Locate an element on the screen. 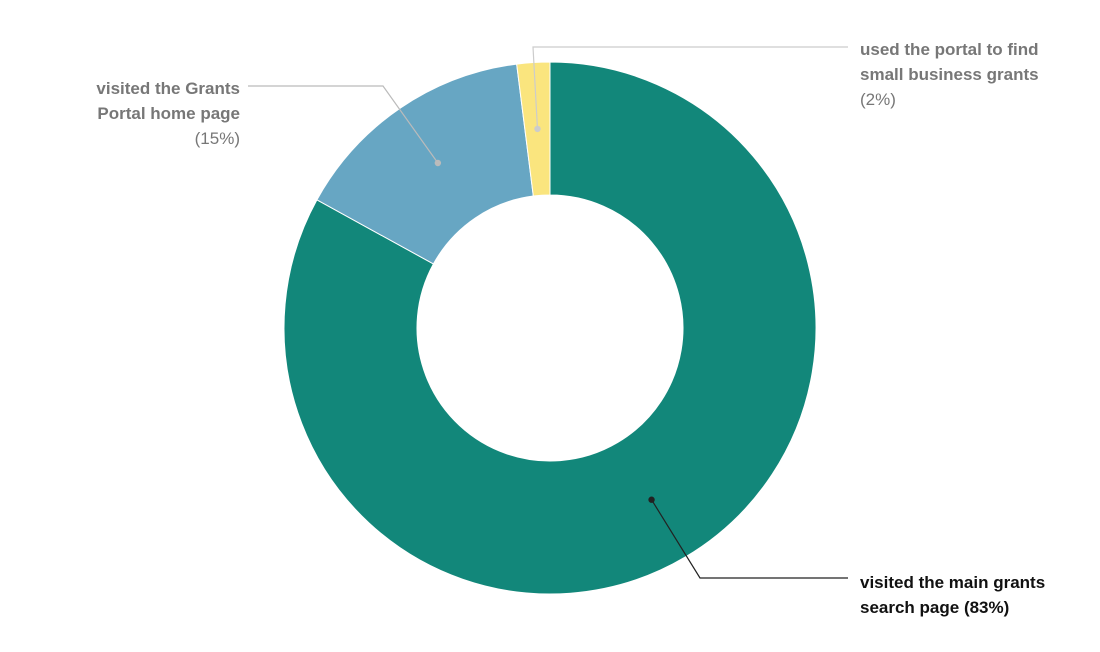 Image resolution: width=1100 pixels, height=652 pixels. slice-label-2: visited the Grants Portal home page (15%) is located at coordinates (168, 113).